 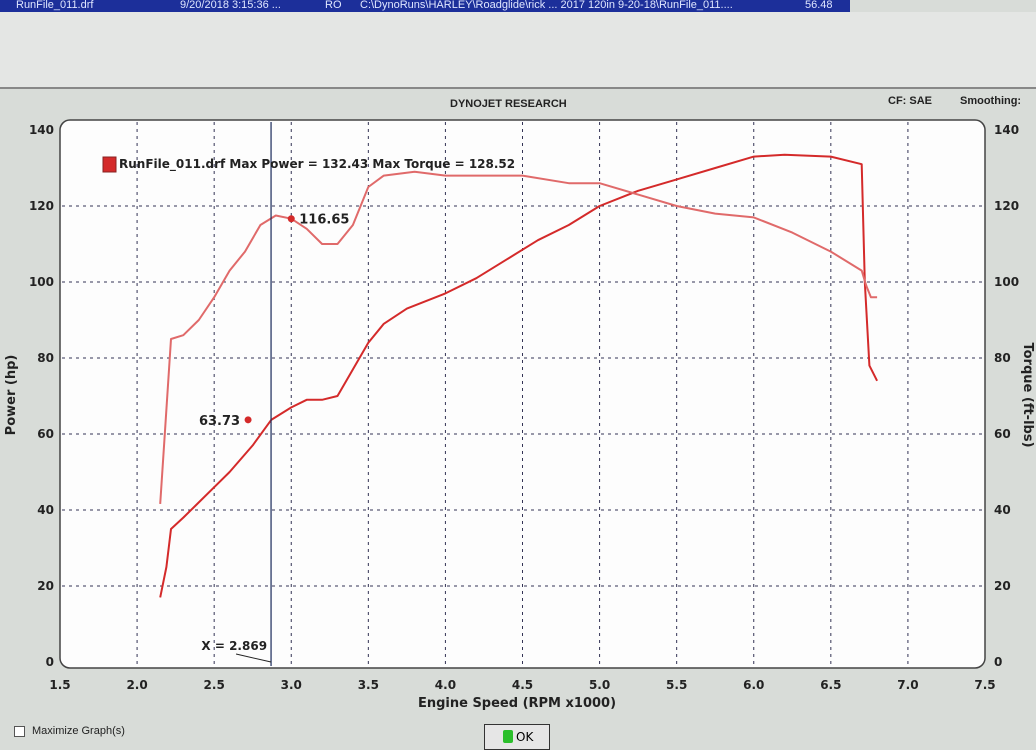 What do you see at coordinates (45, 434) in the screenshot?
I see `y-tick-label: 60` at bounding box center [45, 434].